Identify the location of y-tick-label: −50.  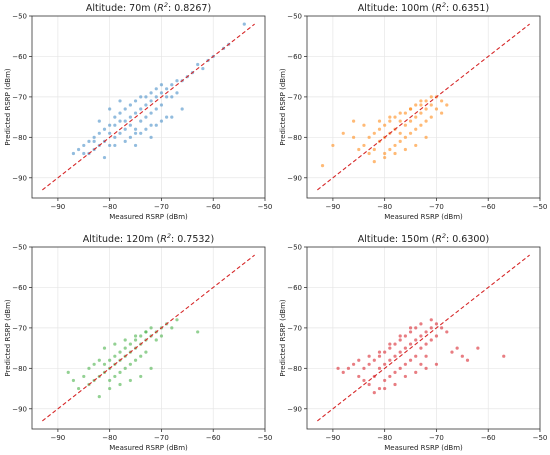
(19, 17).